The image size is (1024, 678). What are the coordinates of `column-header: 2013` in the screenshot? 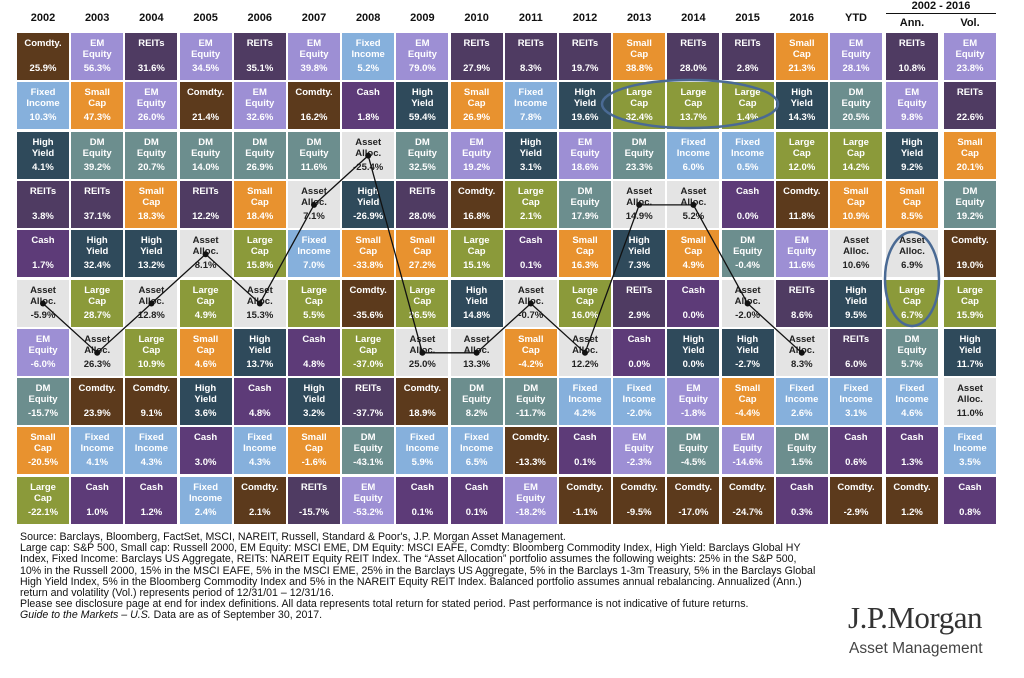 It's located at (639, 18).